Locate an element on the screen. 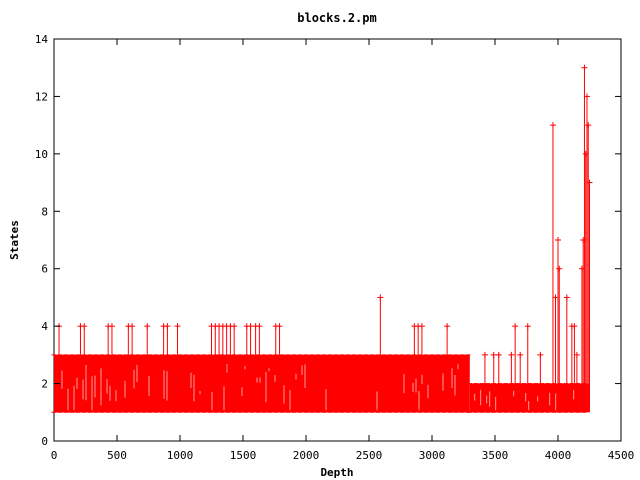 The image size is (640, 480). series-band-layer is located at coordinates (322, 383).